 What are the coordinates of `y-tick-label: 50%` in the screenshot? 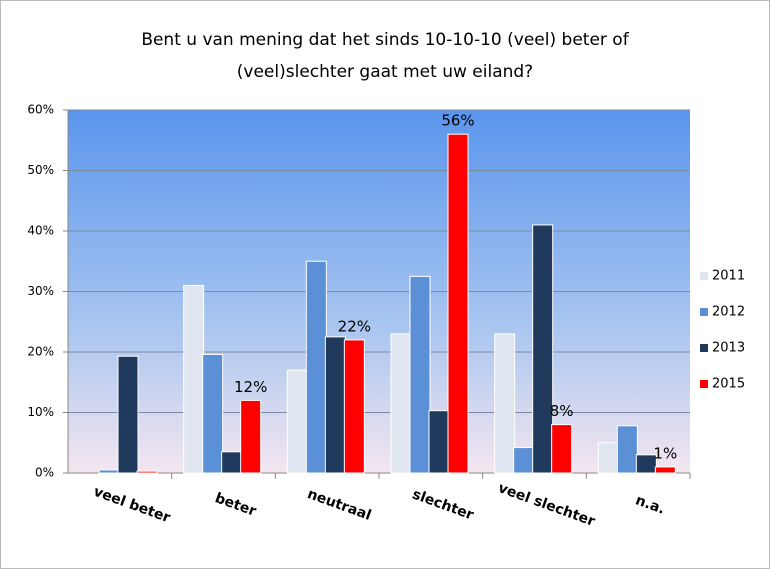 It's located at (40, 170).